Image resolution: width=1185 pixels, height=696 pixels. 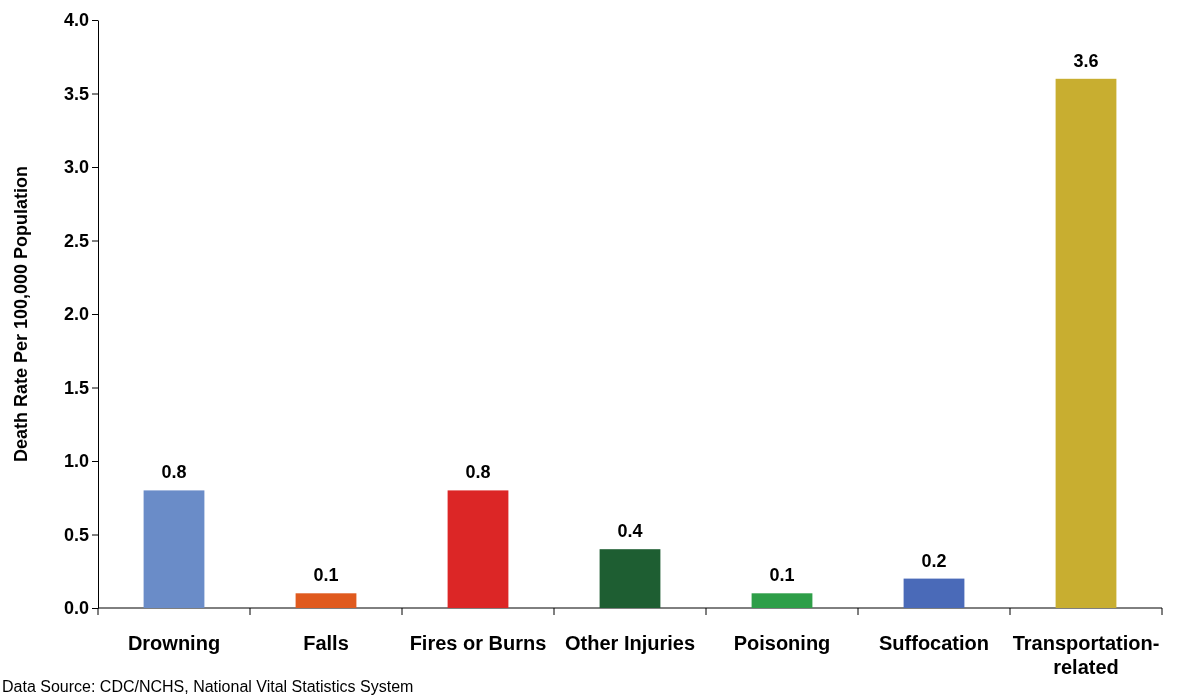 I want to click on x-tick-label: Falls, so click(x=326, y=643).